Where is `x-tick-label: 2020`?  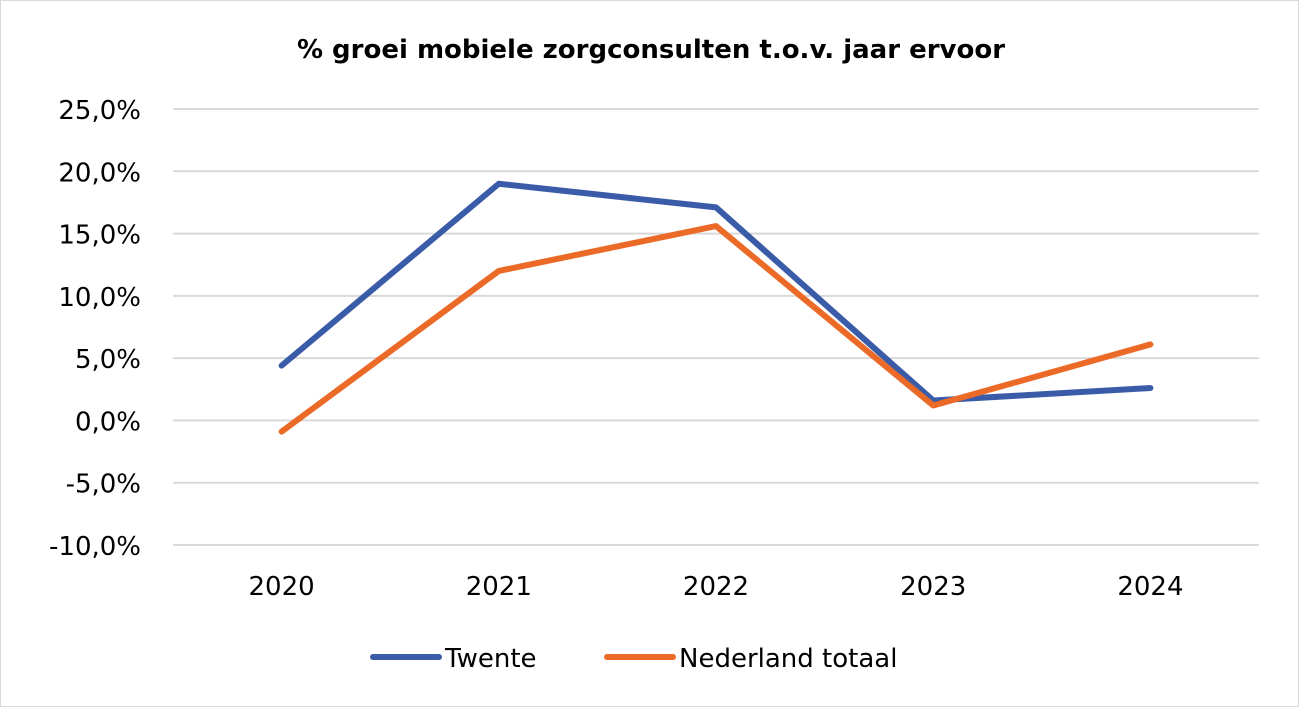
x-tick-label: 2020 is located at coordinates (282, 587).